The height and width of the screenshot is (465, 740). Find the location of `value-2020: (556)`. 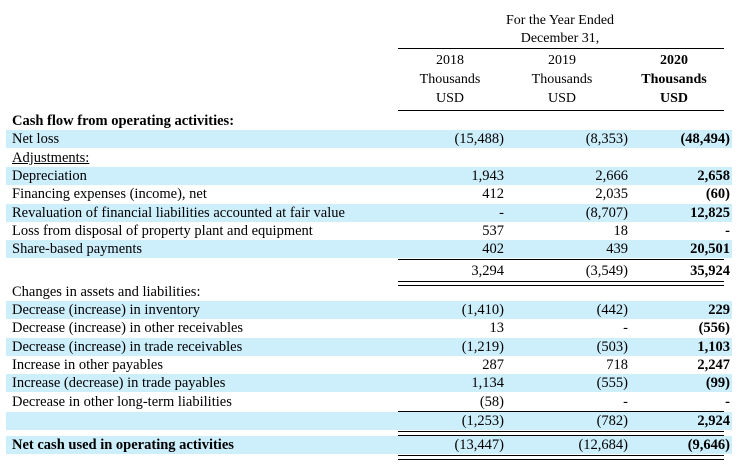

value-2020: (556) is located at coordinates (714, 328).